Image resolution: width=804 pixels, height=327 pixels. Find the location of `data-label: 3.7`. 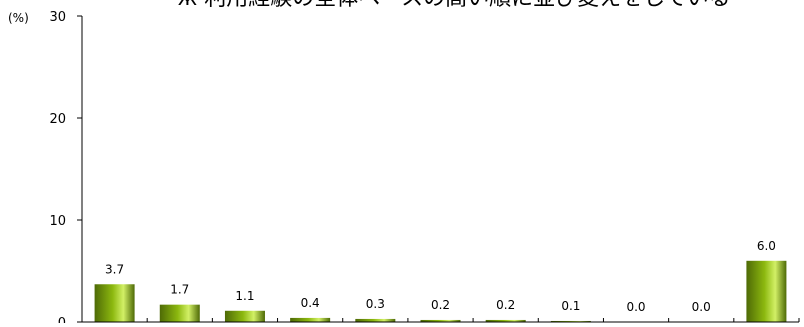

data-label: 3.7 is located at coordinates (114, 269).